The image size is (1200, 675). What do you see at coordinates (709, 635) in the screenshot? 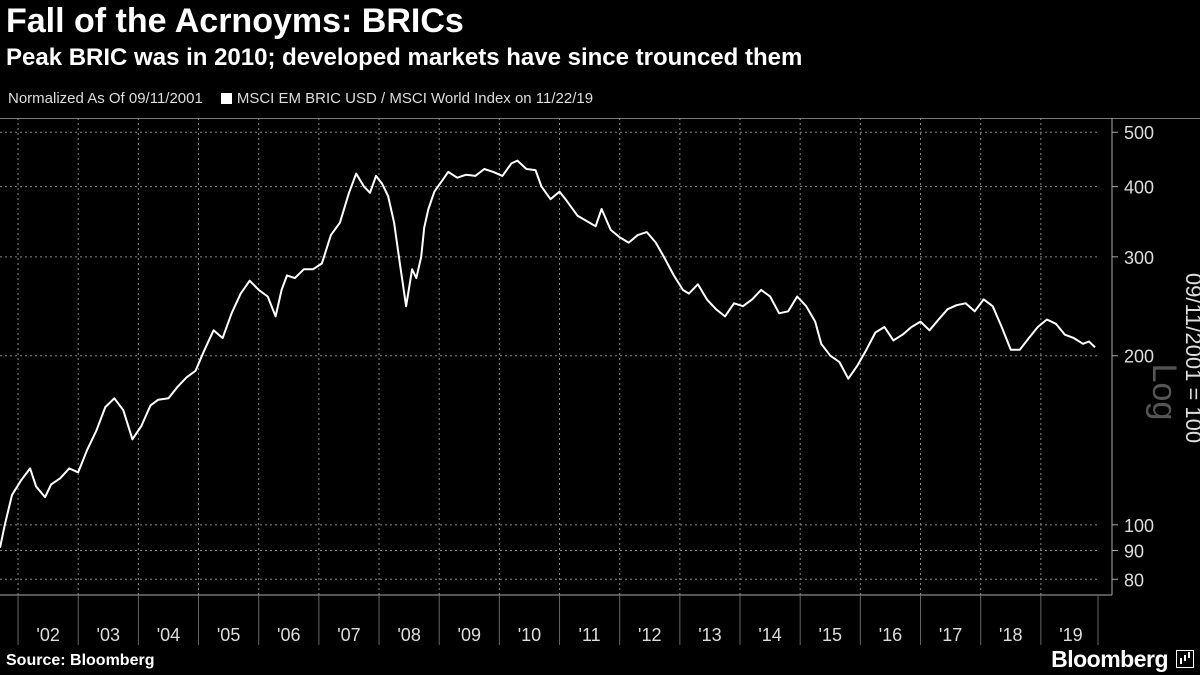
I see `x-tick-label: '13` at bounding box center [709, 635].